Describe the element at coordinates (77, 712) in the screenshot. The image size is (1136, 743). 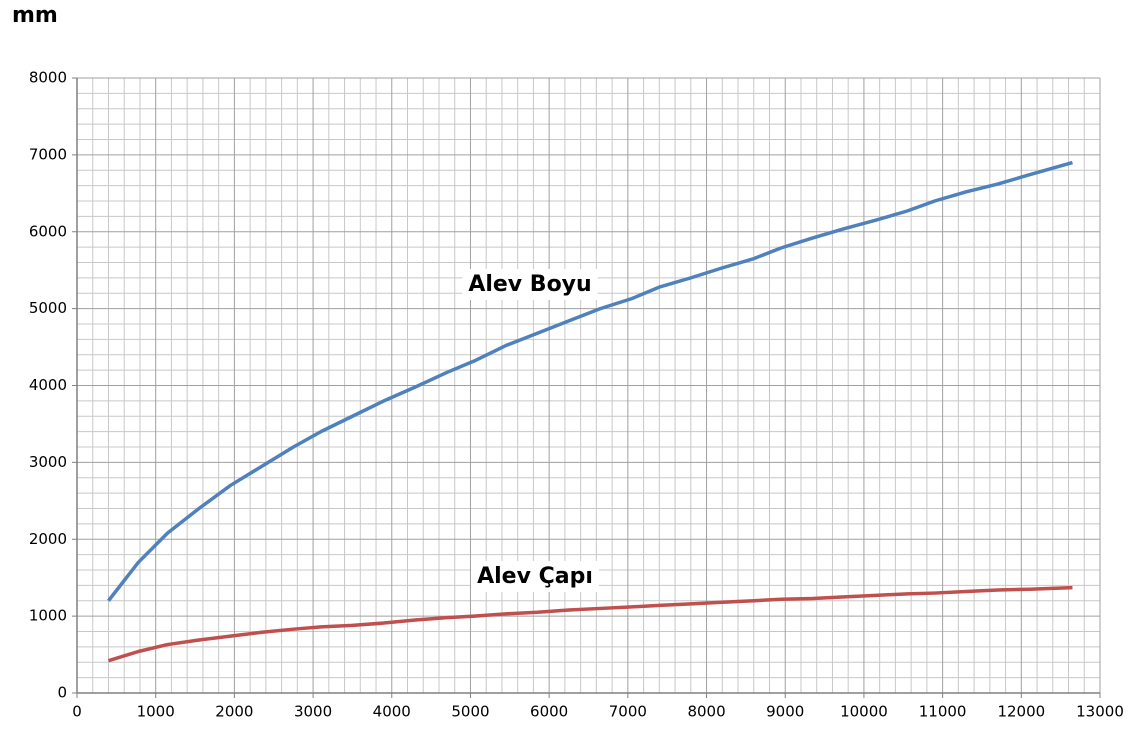
I see `x-tick-label: 0` at that location.